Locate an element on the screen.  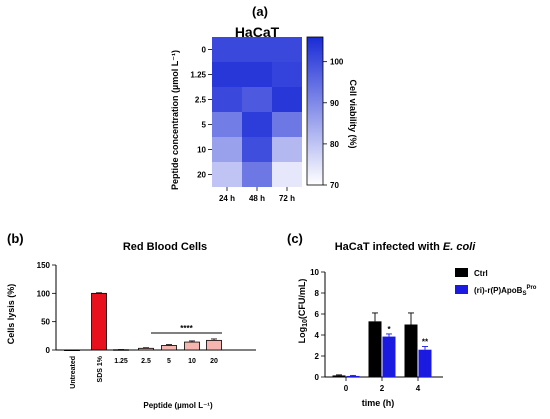
infection-bars: *** is located at coordinates (382, 344).